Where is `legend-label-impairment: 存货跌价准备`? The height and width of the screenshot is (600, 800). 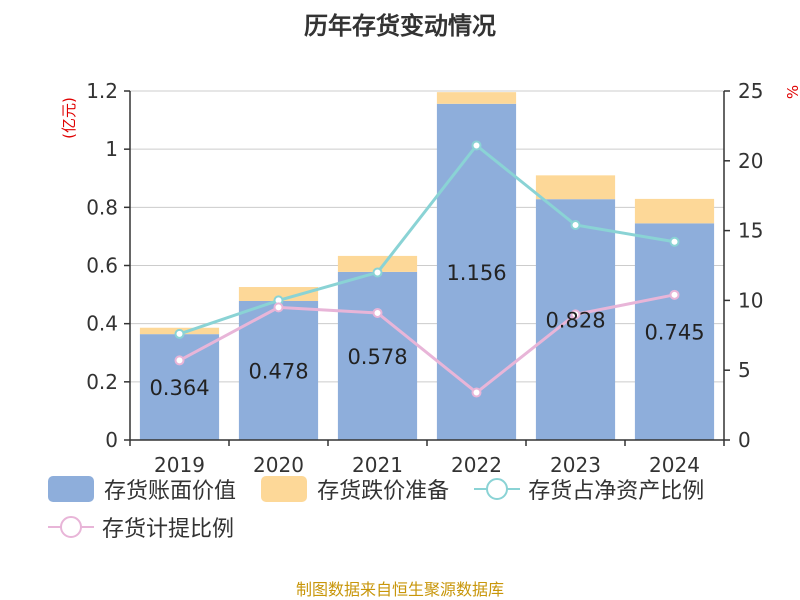 legend-label-impairment: 存货跌价准备 is located at coordinates (383, 491).